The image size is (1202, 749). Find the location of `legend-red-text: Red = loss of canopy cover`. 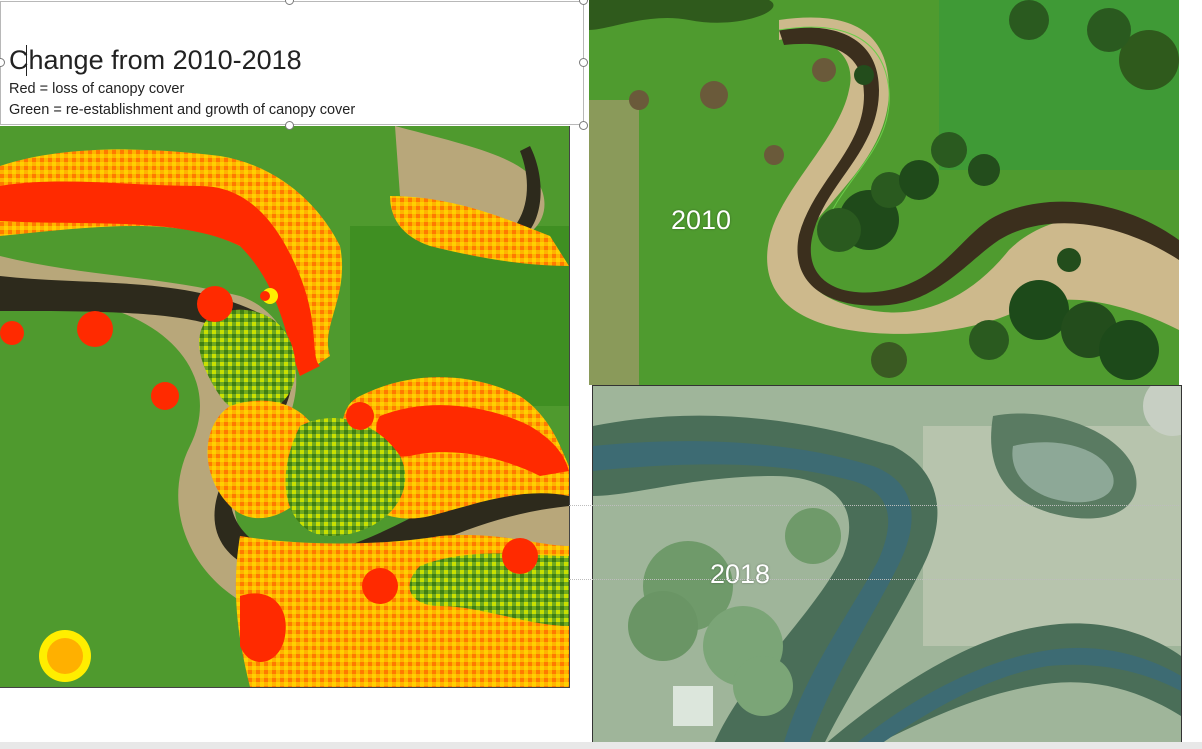

legend-red-text: Red = loss of canopy cover is located at coordinates (97, 89).